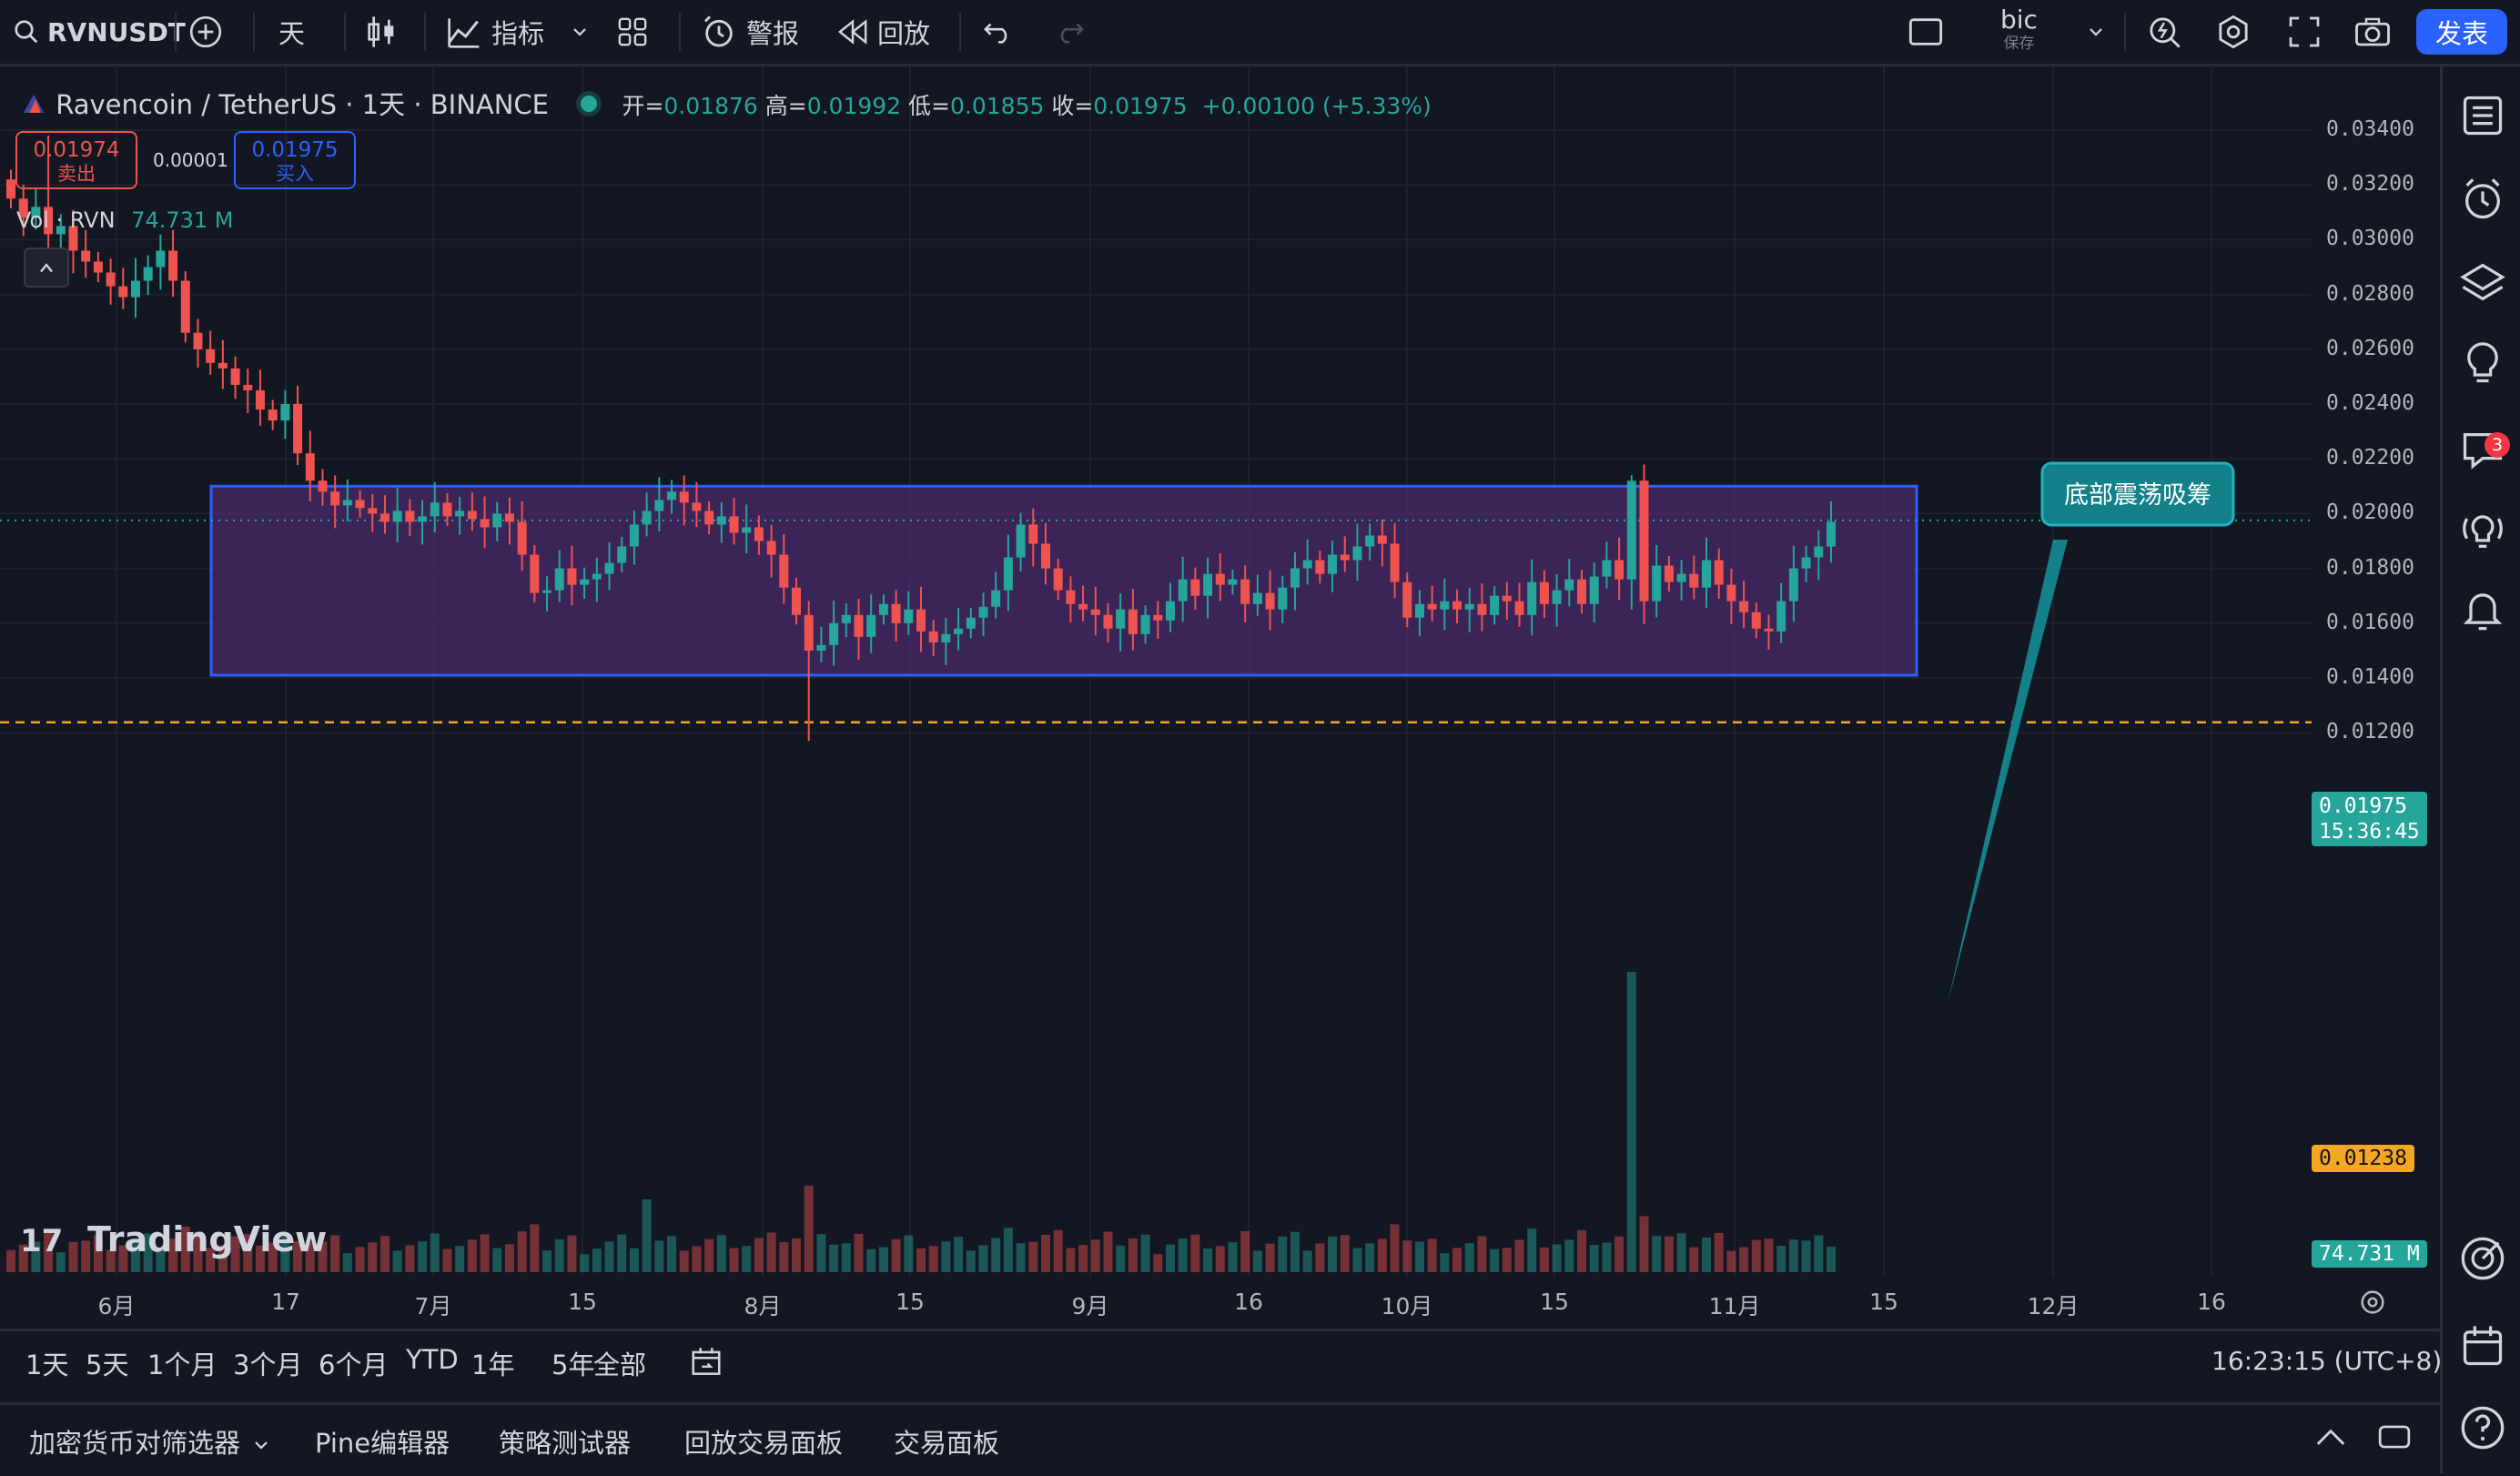  Describe the element at coordinates (2019, 32) in the screenshot. I see `layout-name-button: bic 保存` at that location.